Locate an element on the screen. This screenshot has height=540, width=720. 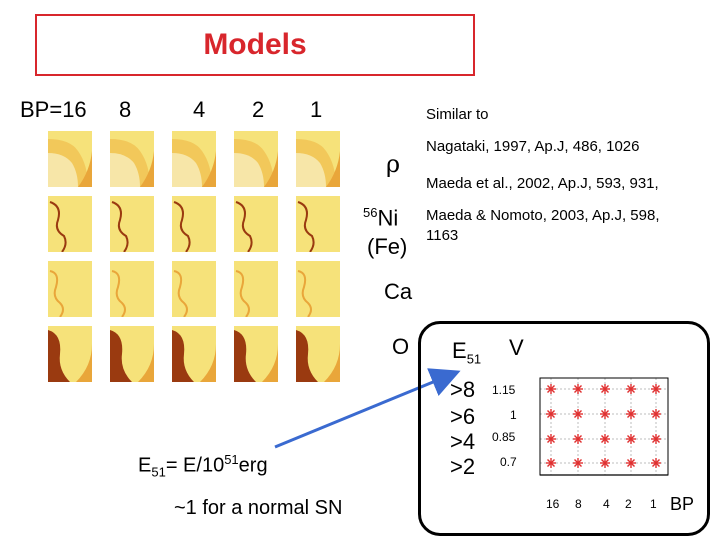
model-panel-nickel-bp8 is located at coordinates (132, 224).